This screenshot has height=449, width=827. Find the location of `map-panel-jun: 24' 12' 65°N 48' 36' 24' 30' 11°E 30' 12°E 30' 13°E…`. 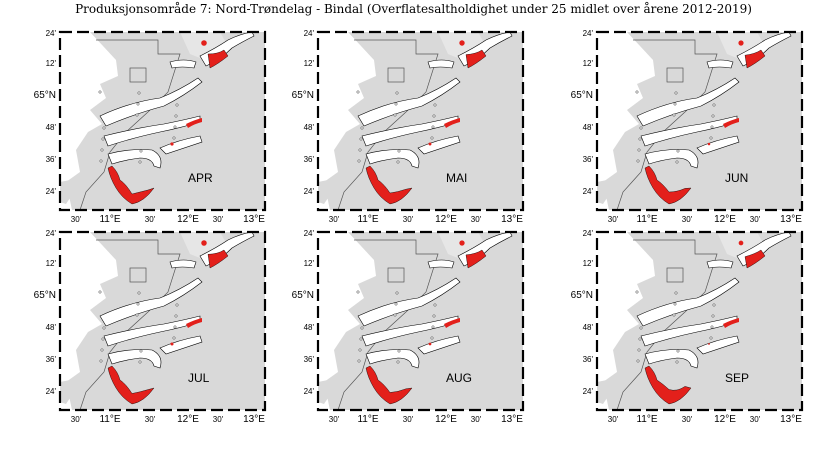

map-panel-jun: 24' 12' 65°N 48' 36' 24' 30' 11°E 30' 12°E 30' 13°E… is located at coordinates (687, 127).